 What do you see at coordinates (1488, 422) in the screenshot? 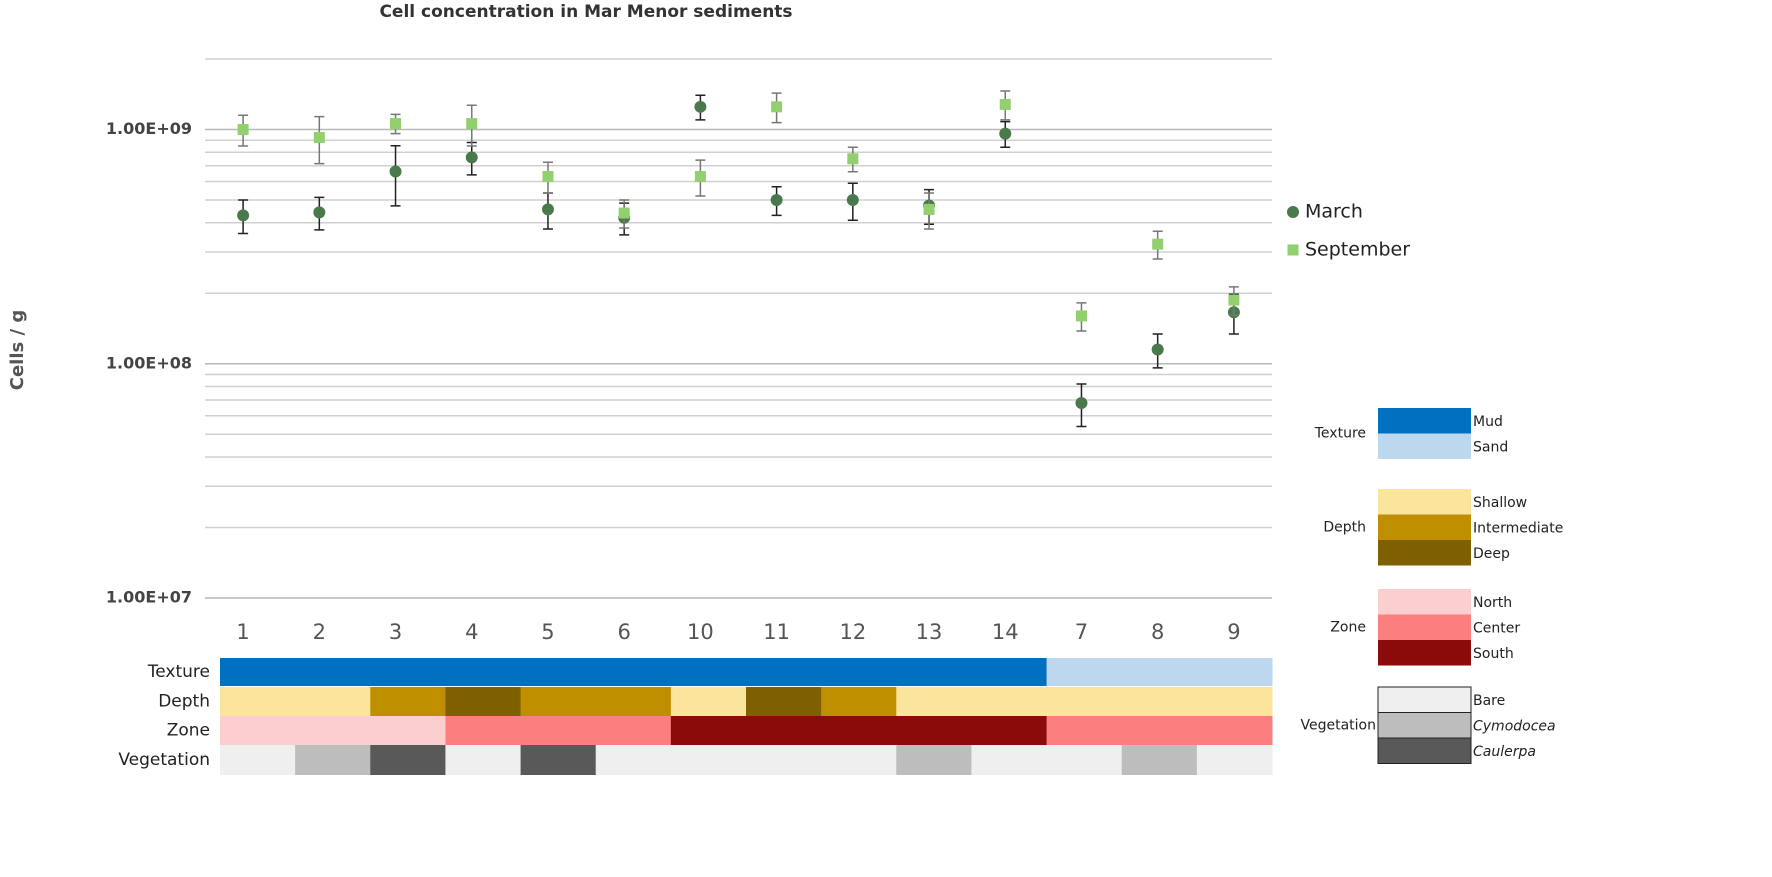
I see `strip-legend-label: Mud` at bounding box center [1488, 422].